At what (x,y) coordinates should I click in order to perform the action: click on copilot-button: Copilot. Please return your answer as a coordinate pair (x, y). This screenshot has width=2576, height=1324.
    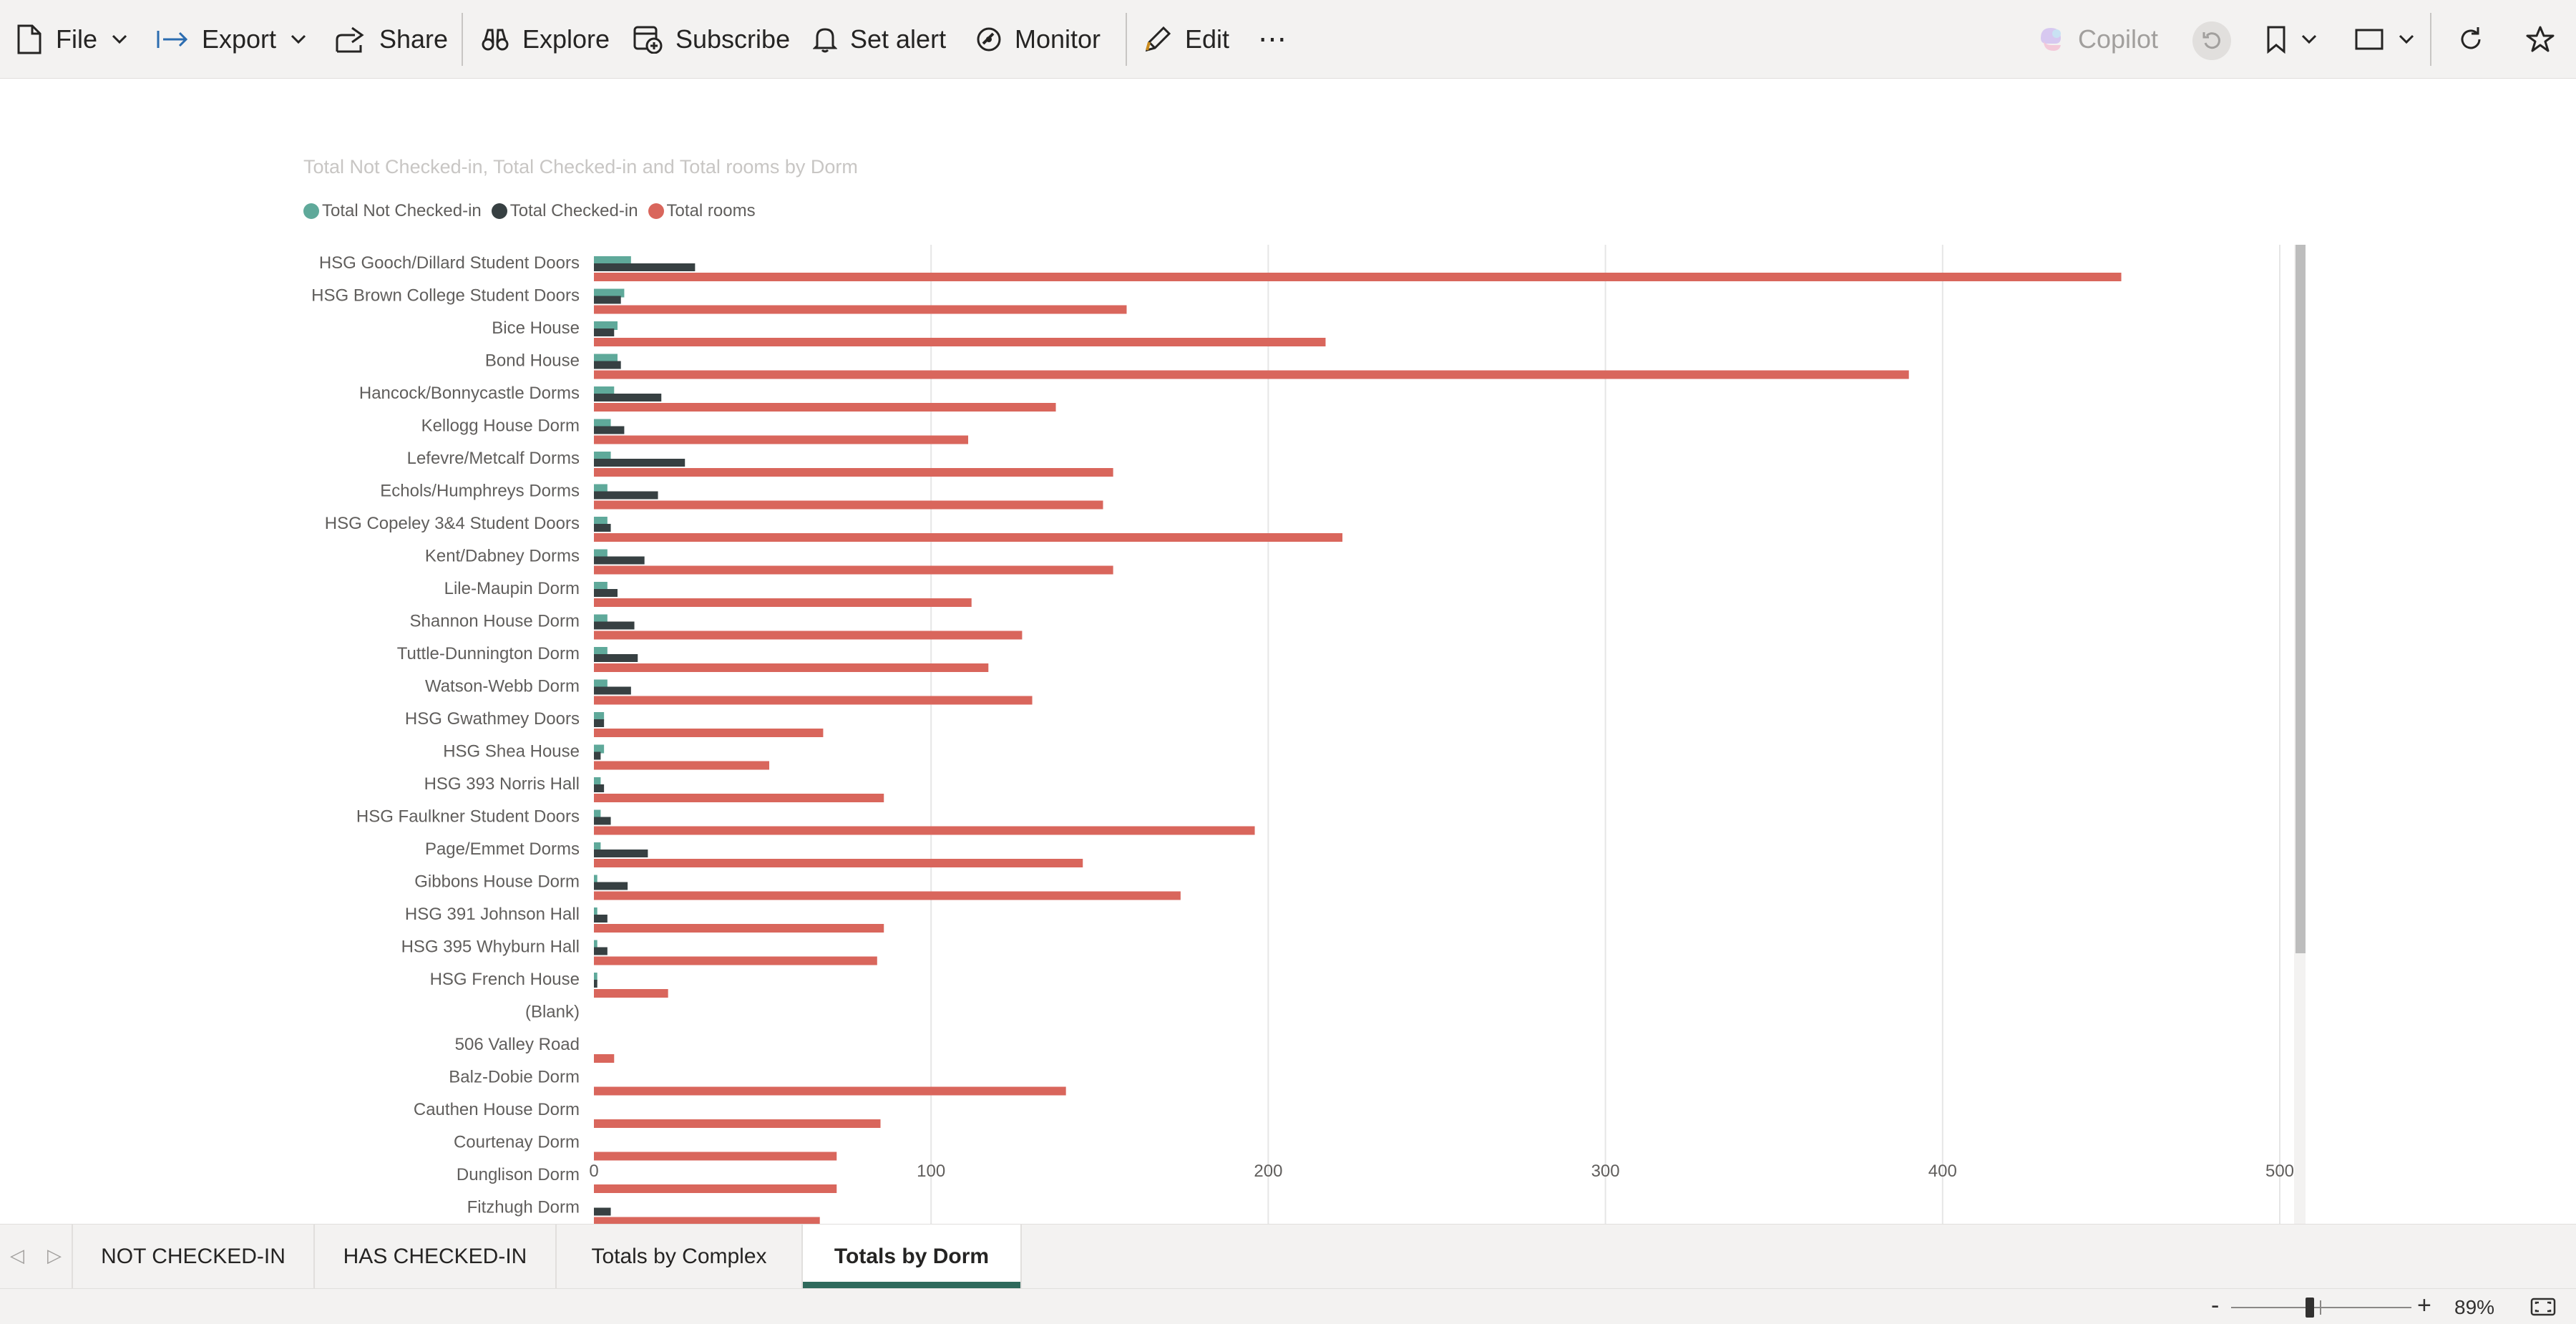
    Looking at the image, I should click on (2097, 39).